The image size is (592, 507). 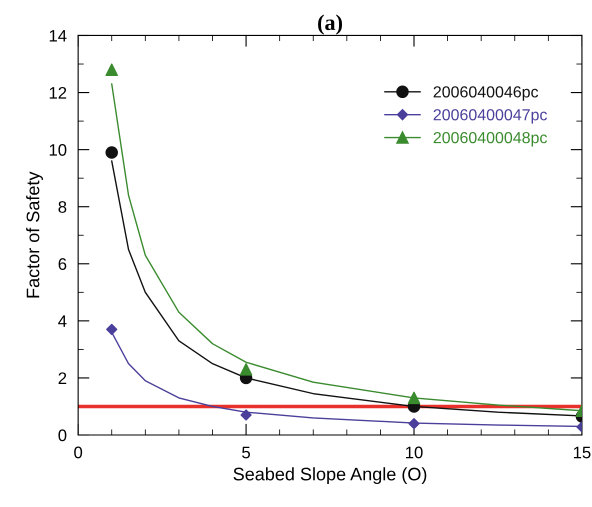 What do you see at coordinates (58, 92) in the screenshot?
I see `y-tick-label: 12` at bounding box center [58, 92].